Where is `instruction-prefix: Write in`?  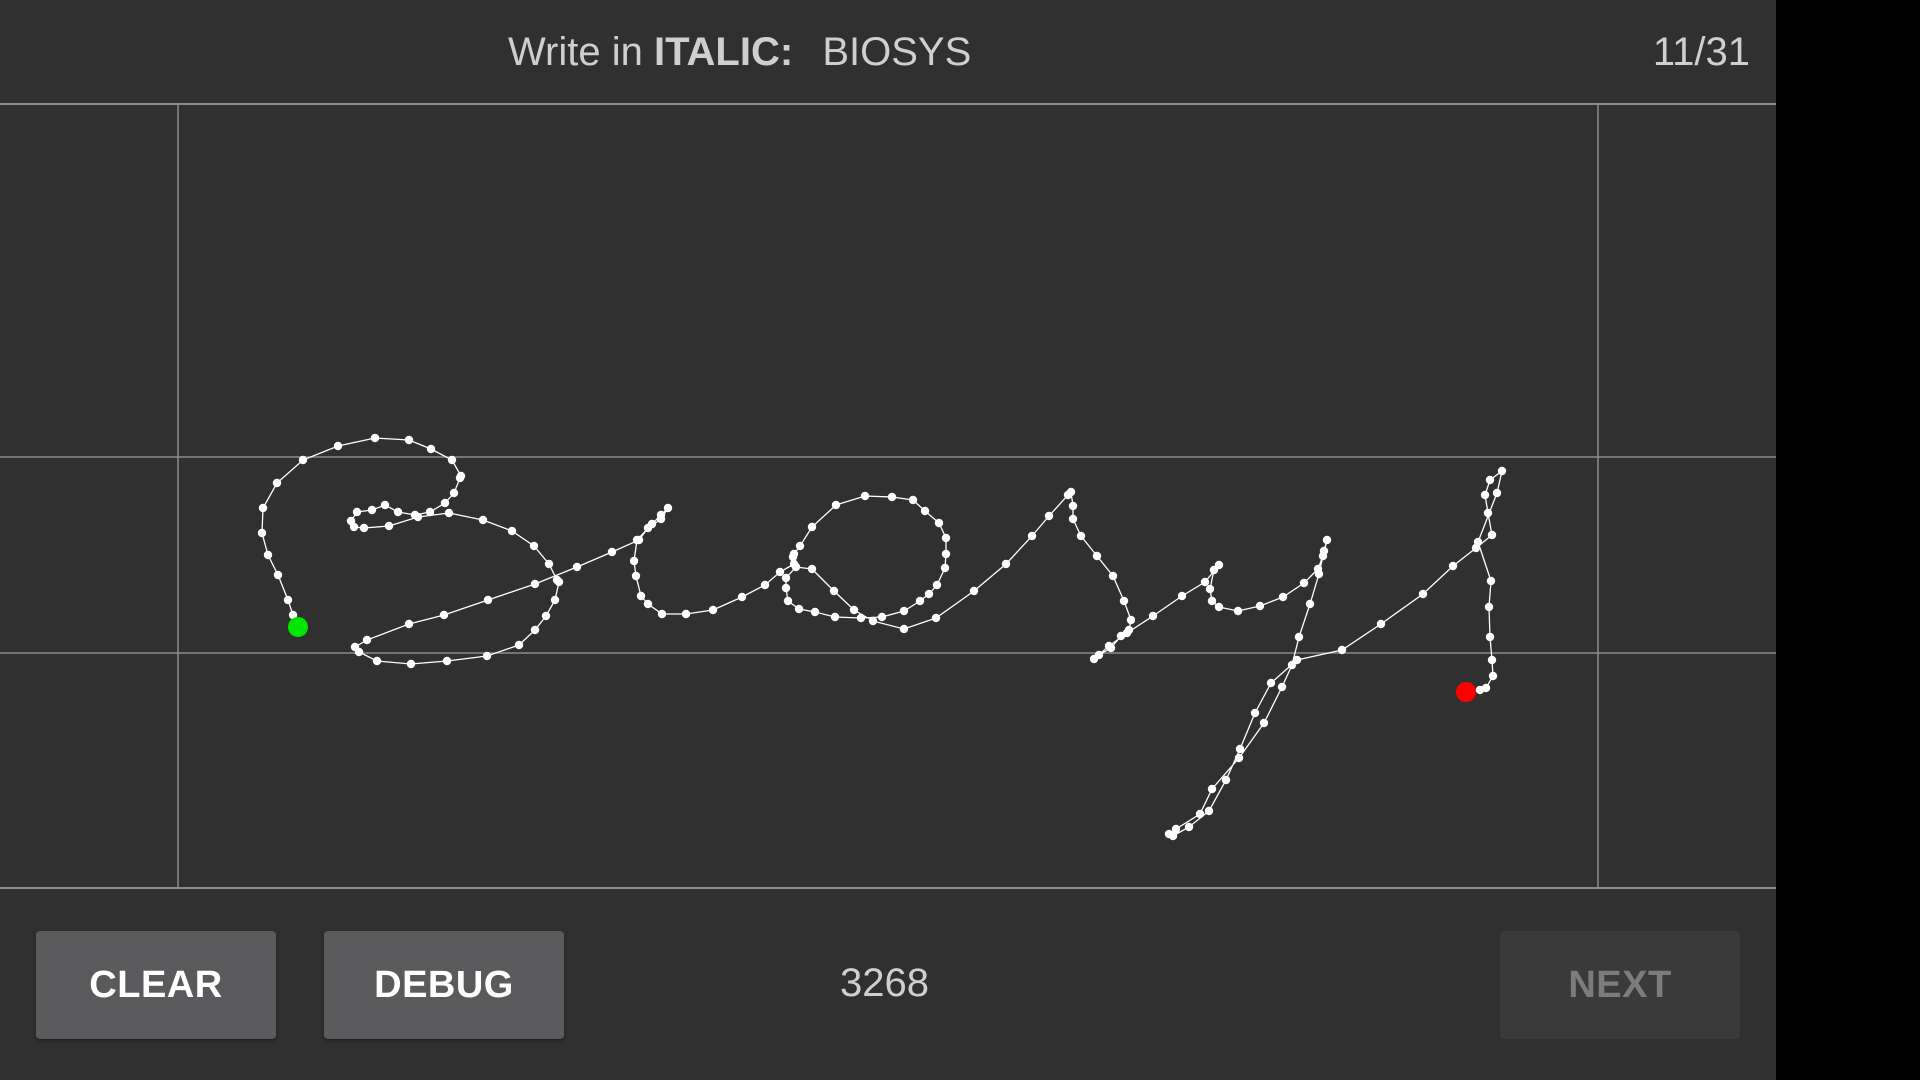
instruction-prefix: Write in is located at coordinates (575, 52).